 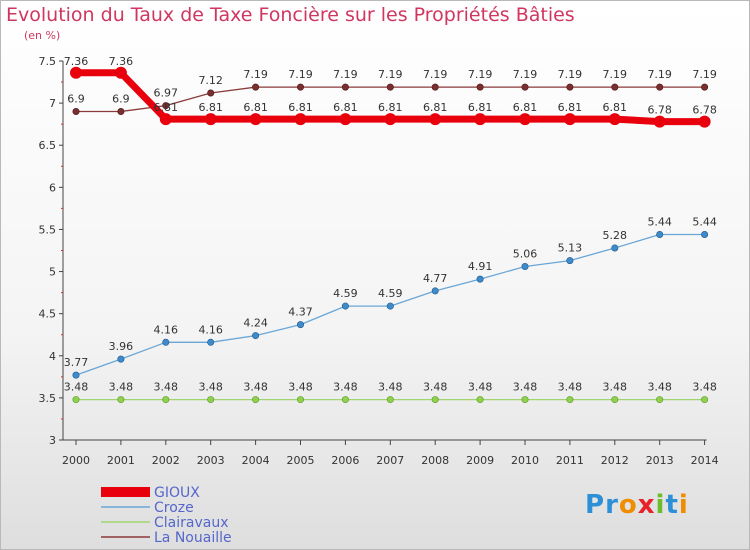 What do you see at coordinates (76, 460) in the screenshot?
I see `x-tick-label: 2000` at bounding box center [76, 460].